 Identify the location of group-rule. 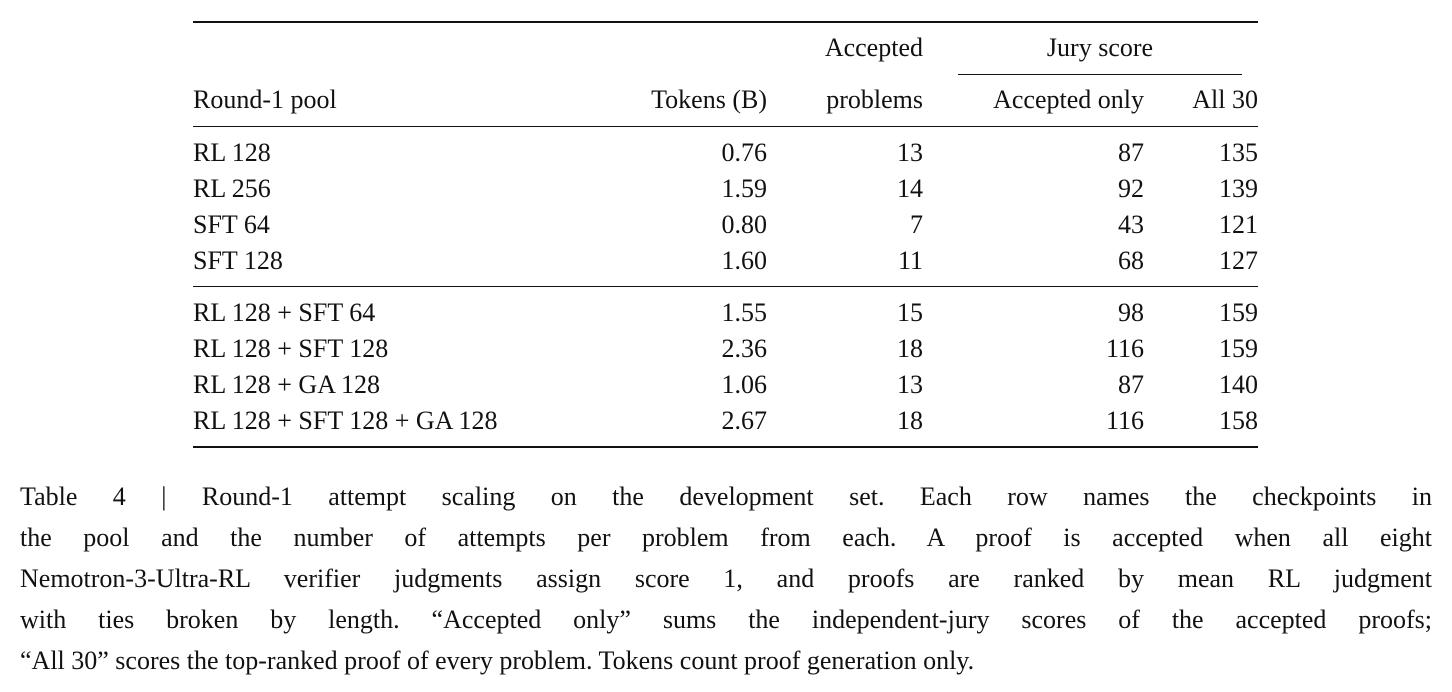
(1100, 74).